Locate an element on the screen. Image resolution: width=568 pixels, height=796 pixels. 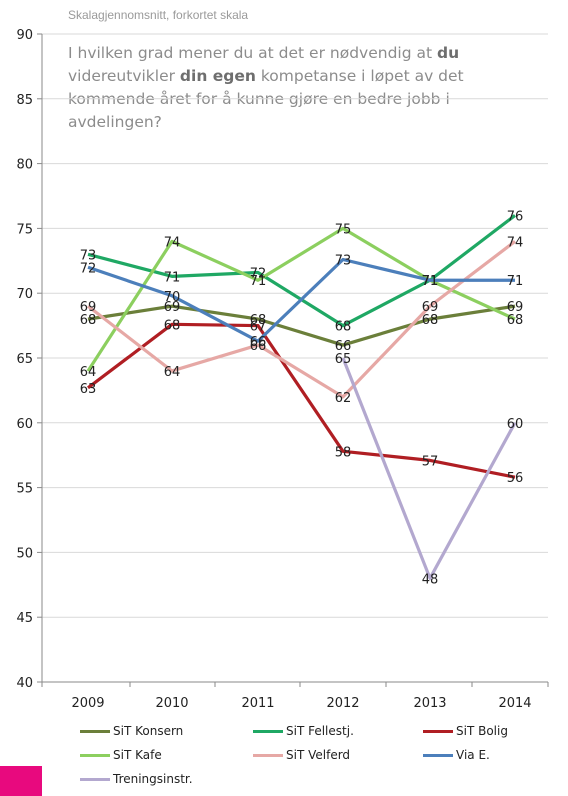
legend-label: Treningsinstr. is located at coordinates (153, 779).